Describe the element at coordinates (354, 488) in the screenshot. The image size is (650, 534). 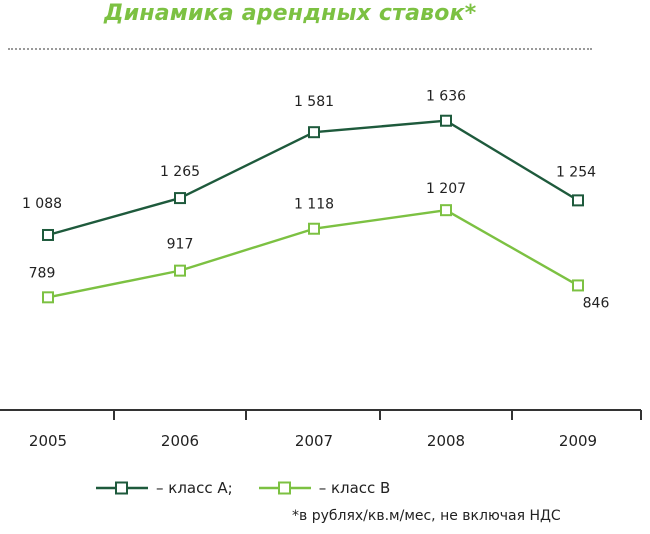
I see `legend-label-class-b: – класс В` at that location.